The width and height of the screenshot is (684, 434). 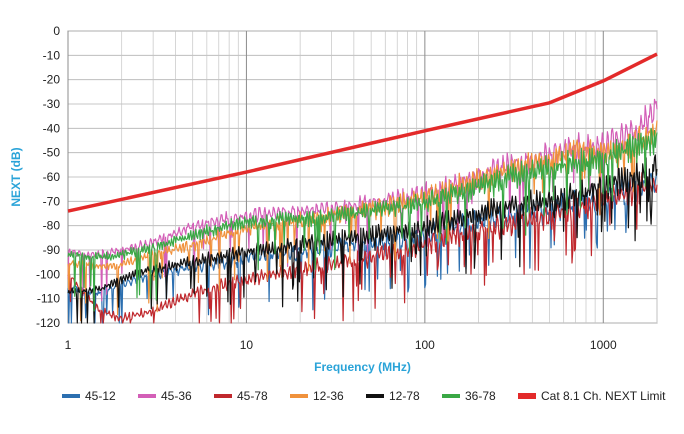 I want to click on y-tick-label: -20, so click(x=52, y=80).